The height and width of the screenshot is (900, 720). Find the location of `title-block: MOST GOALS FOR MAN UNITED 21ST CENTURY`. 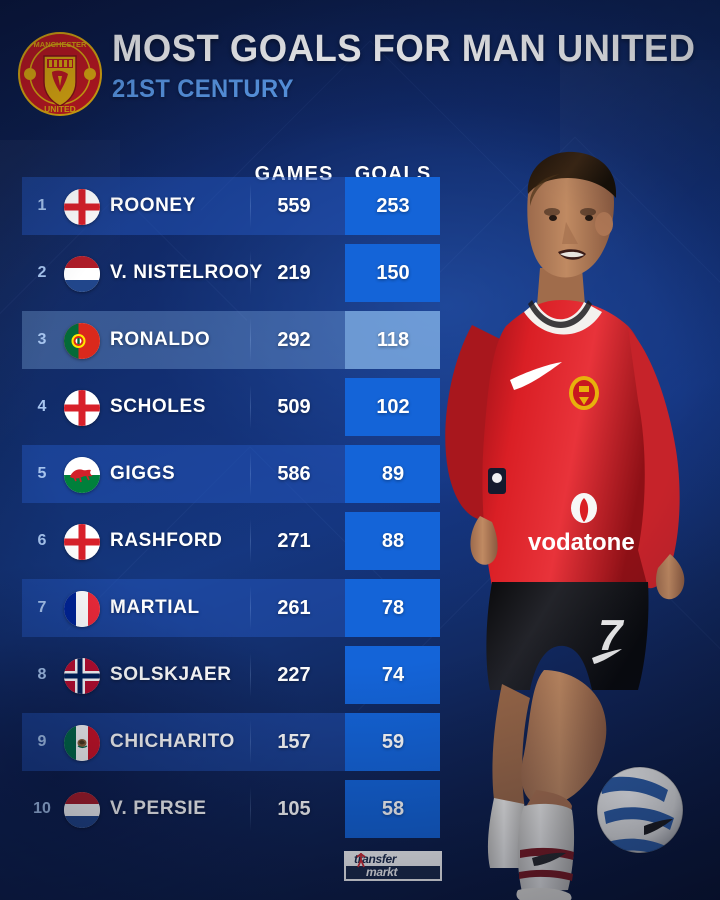

title-block: MOST GOALS FOR MAN UNITED 21ST CENTURY is located at coordinates (416, 67).